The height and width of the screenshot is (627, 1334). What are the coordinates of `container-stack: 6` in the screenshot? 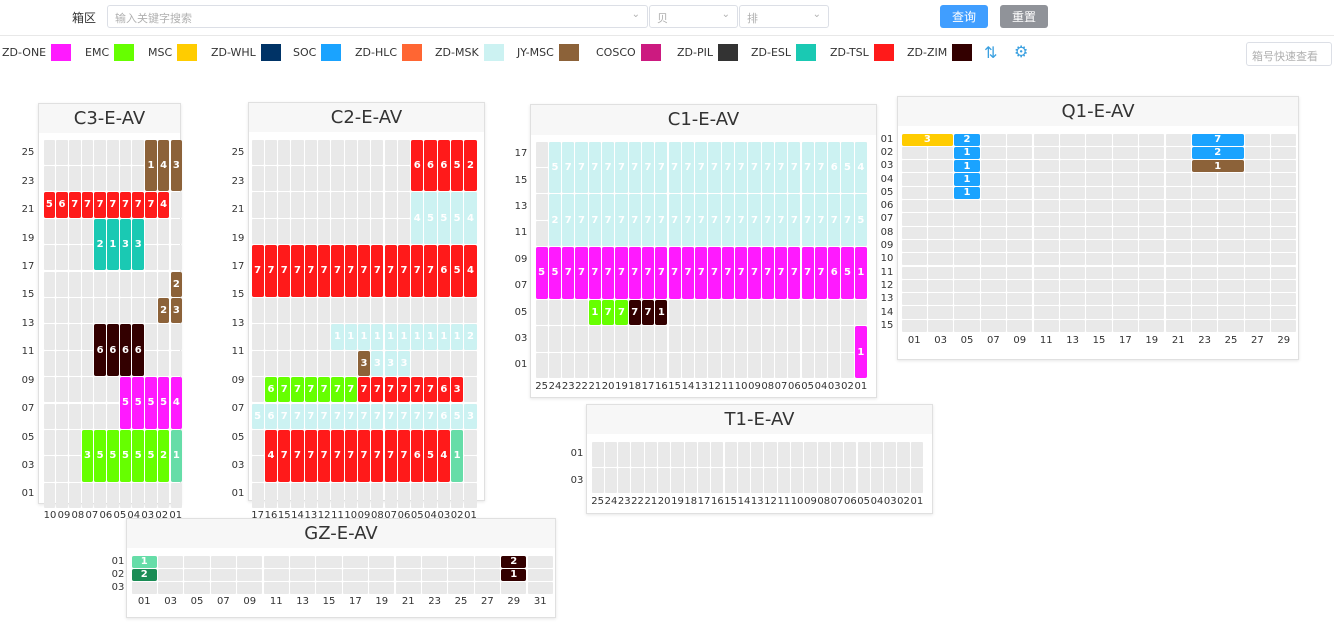 It's located at (417, 165).